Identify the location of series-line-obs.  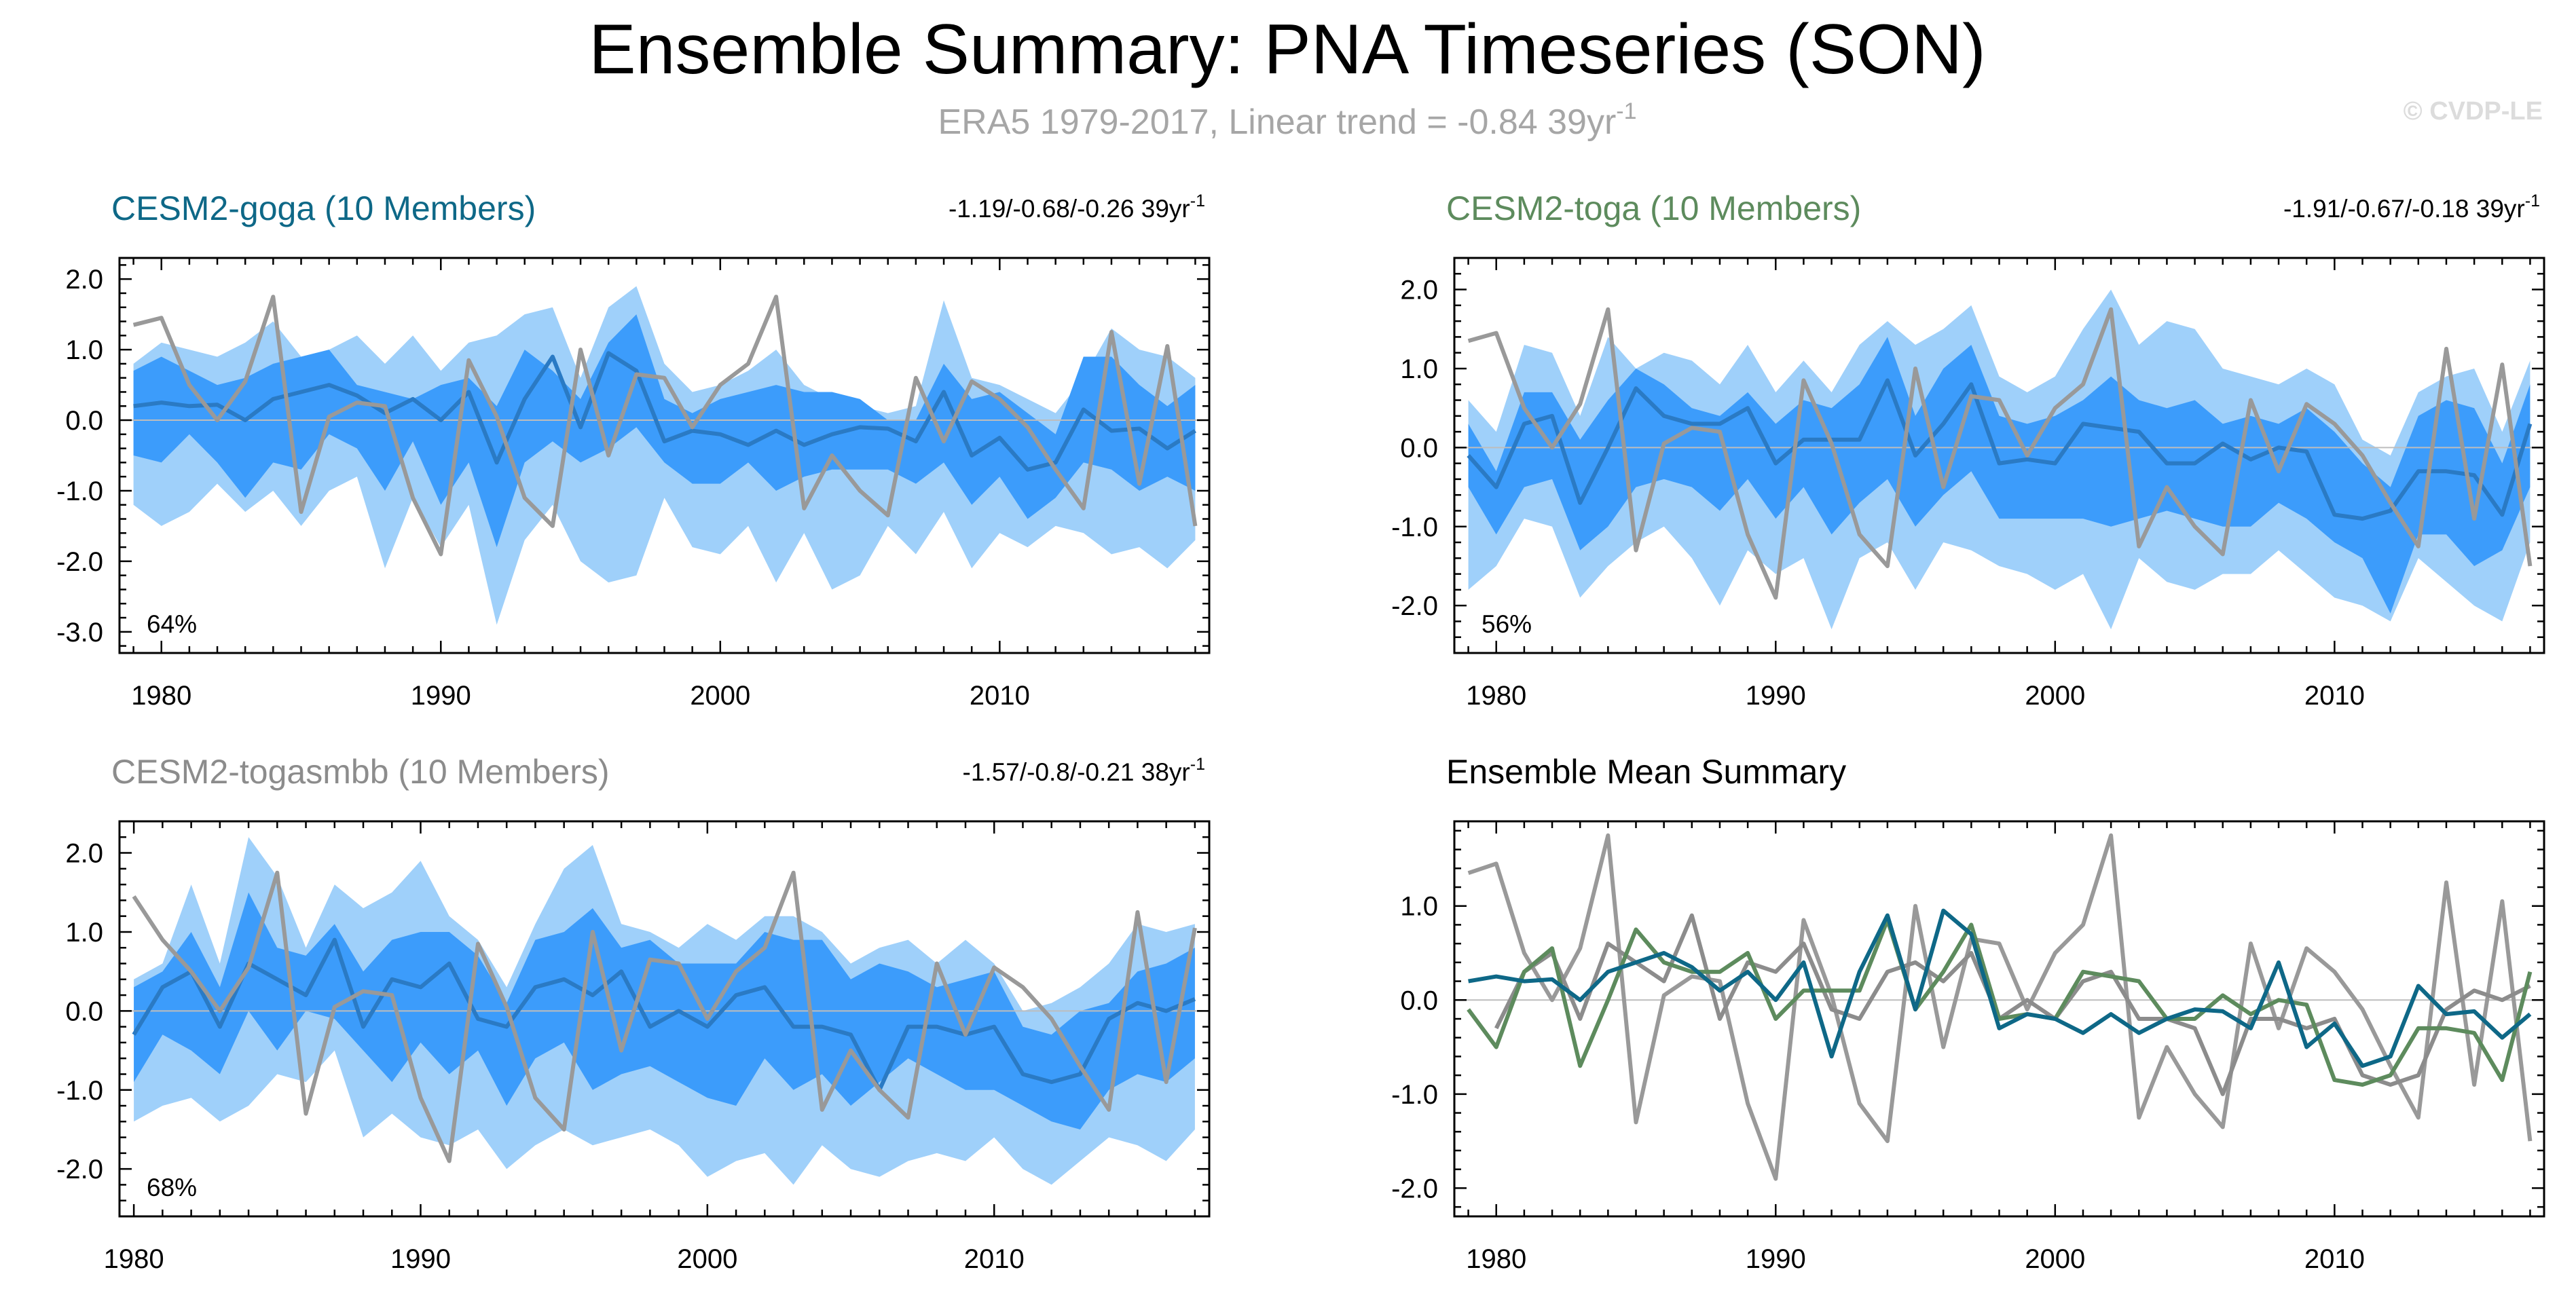
(2000, 1007).